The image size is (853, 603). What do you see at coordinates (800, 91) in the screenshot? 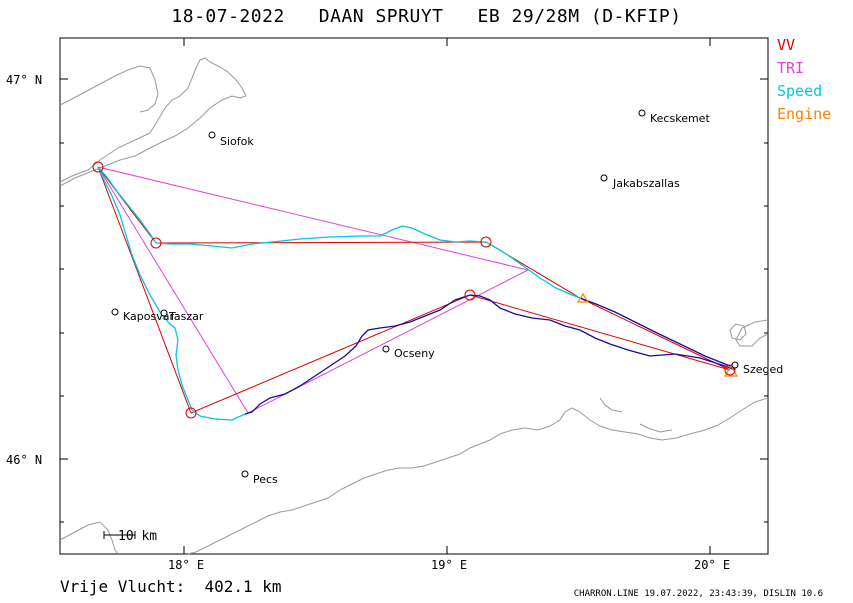
I see `legend-speed: Speed` at bounding box center [800, 91].